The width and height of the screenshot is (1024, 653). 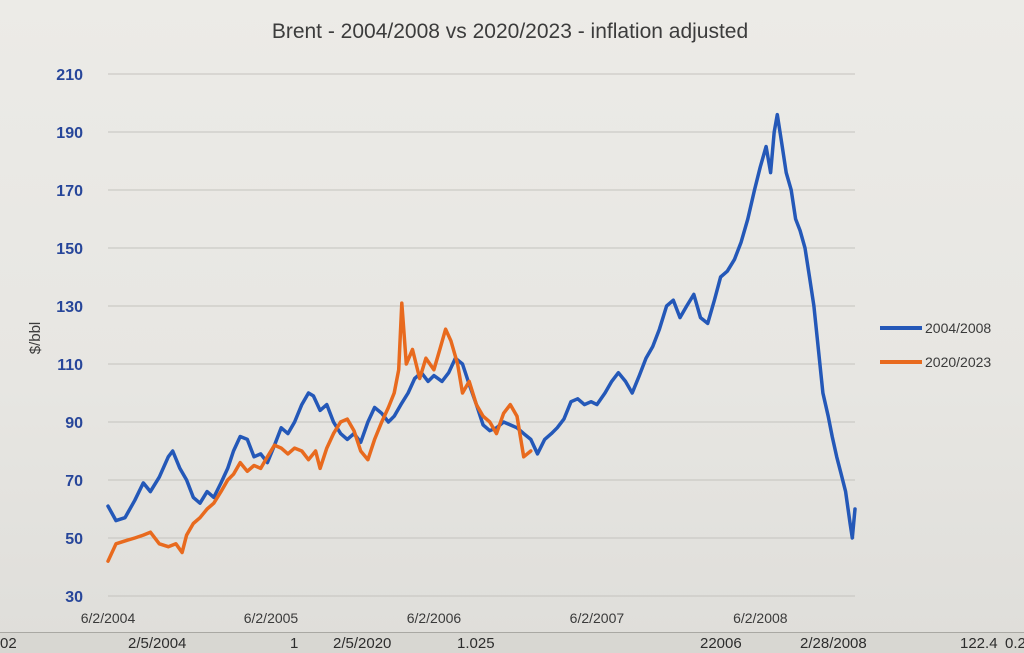 What do you see at coordinates (70, 365) in the screenshot?
I see `y-tick-label: 110` at bounding box center [70, 365].